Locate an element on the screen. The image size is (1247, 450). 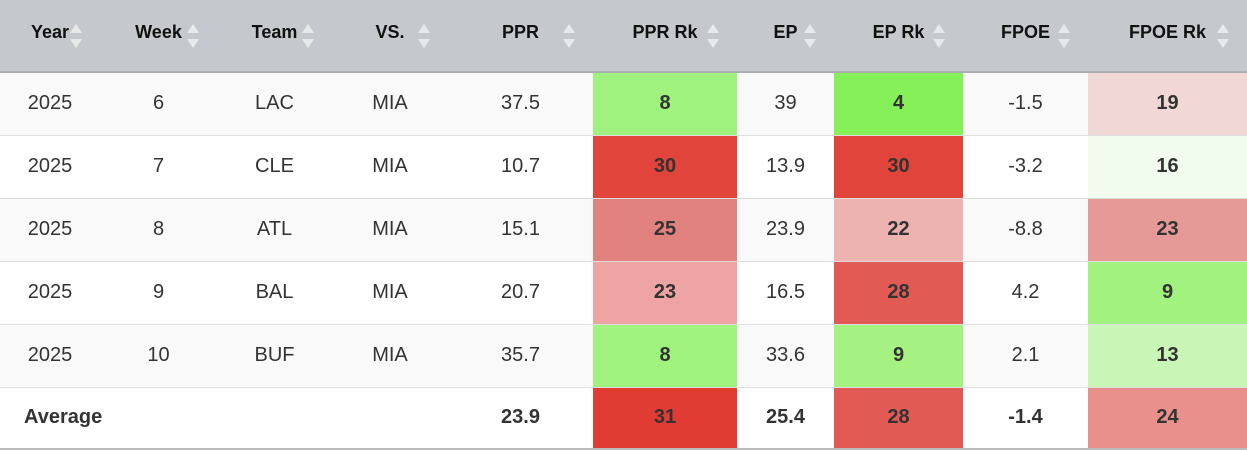
header-label: PPR Rk is located at coordinates (665, 32).